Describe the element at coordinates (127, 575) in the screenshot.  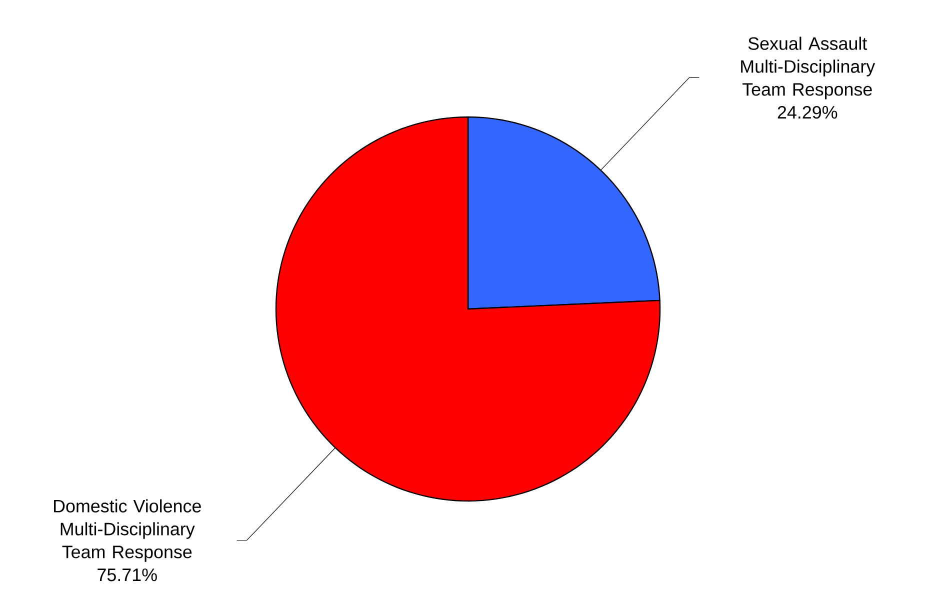
I see `data-label: 75.71%` at that location.